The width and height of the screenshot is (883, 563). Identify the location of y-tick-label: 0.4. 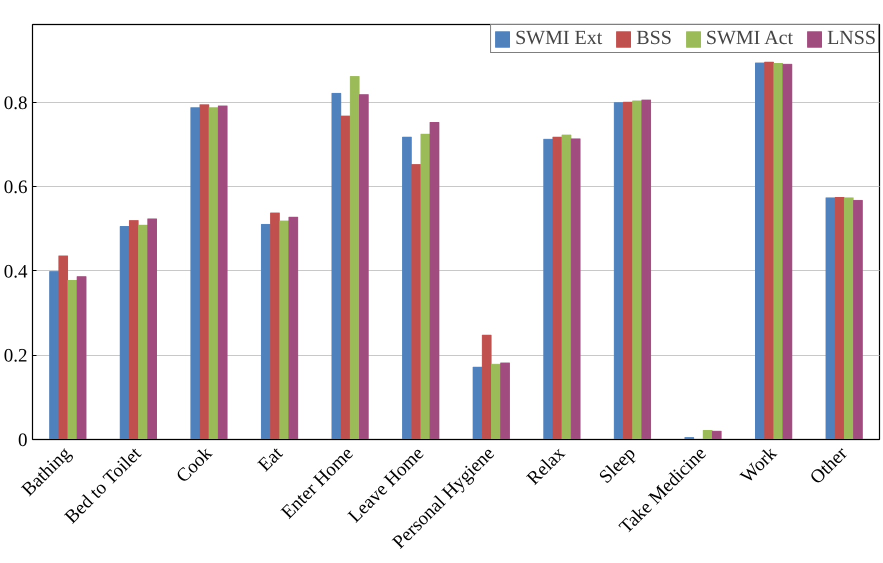
(16, 271).